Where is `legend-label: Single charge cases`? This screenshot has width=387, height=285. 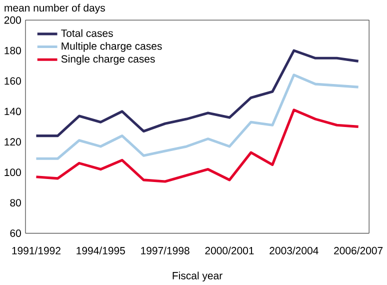
legend-label: Single charge cases is located at coordinates (108, 59).